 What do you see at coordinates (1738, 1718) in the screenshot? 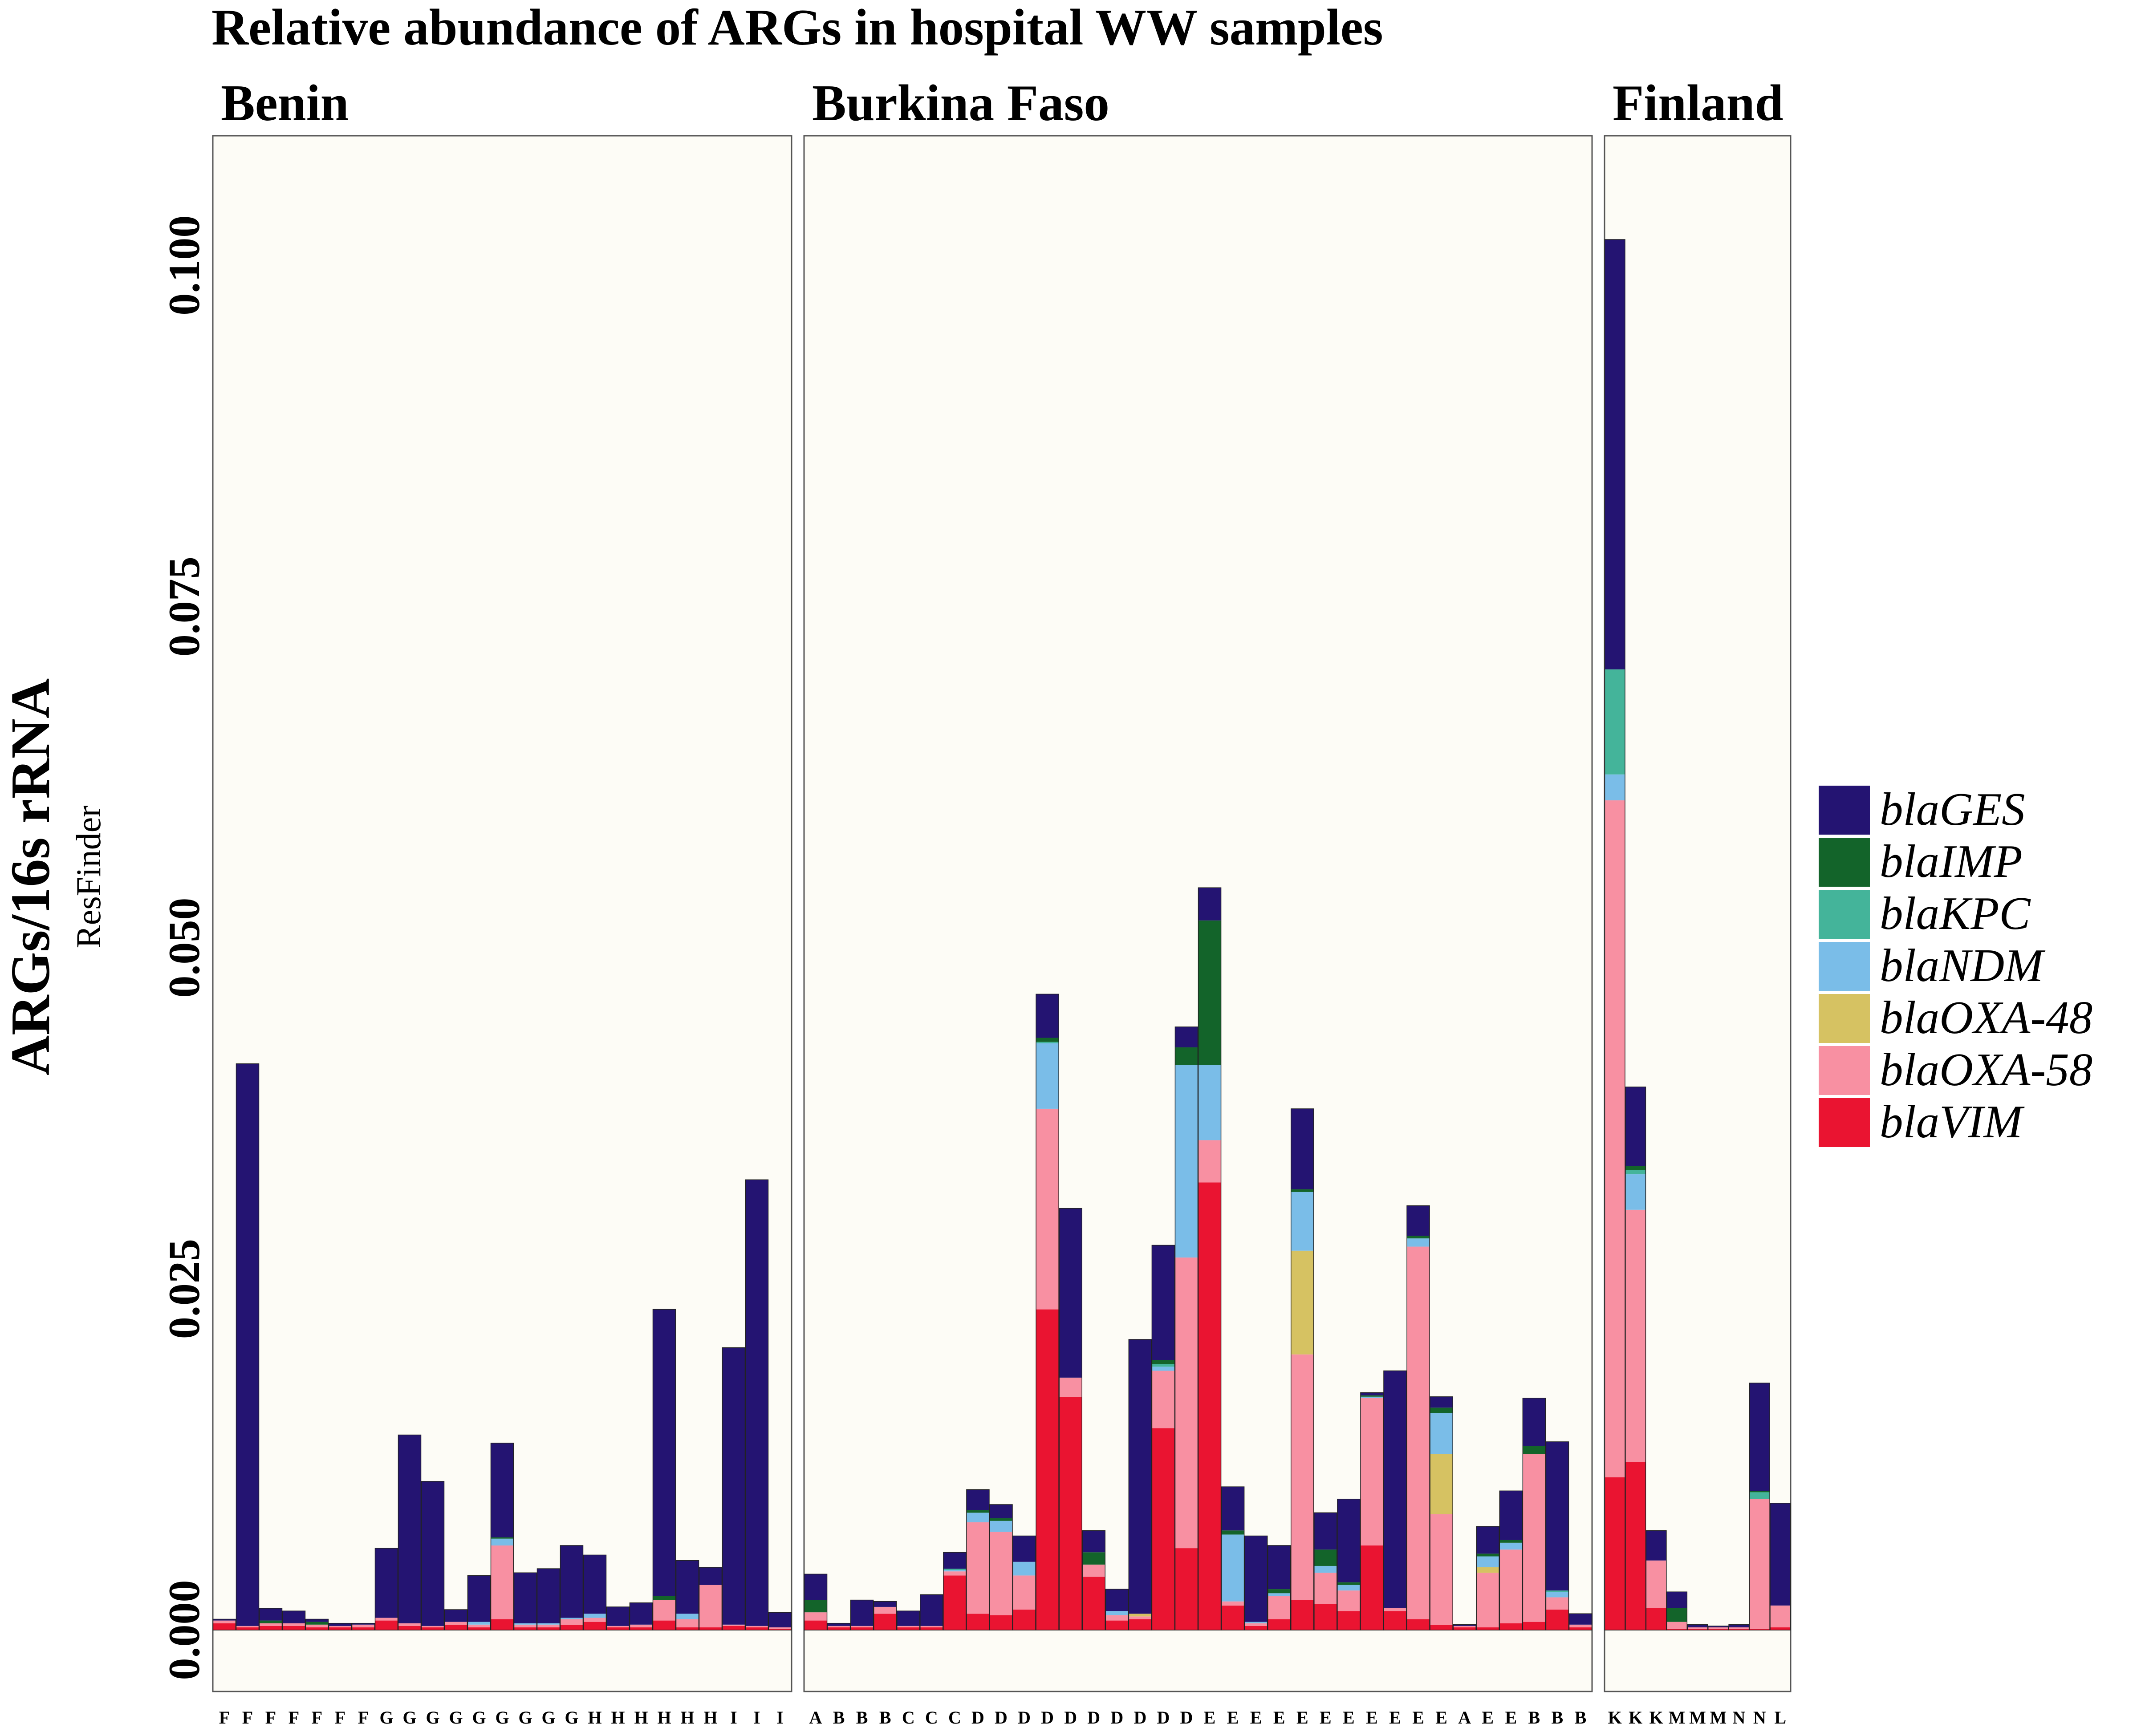
I see `x-tick-label: N` at bounding box center [1738, 1718].